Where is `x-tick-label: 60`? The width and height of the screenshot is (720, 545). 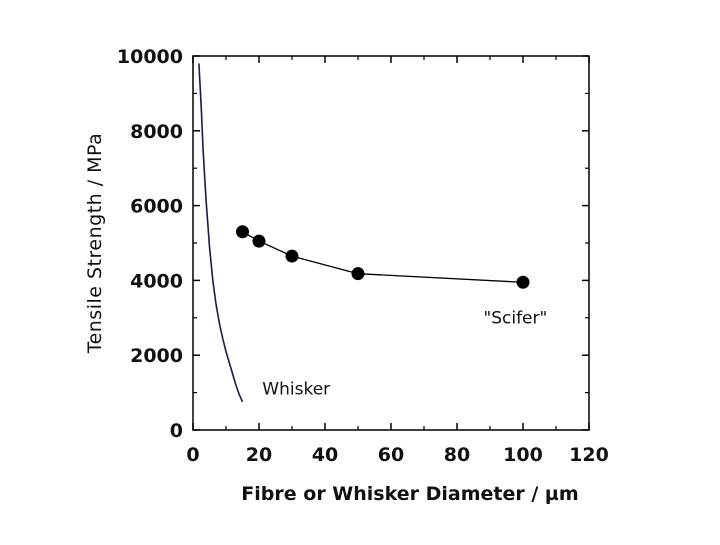 x-tick-label: 60 is located at coordinates (391, 455).